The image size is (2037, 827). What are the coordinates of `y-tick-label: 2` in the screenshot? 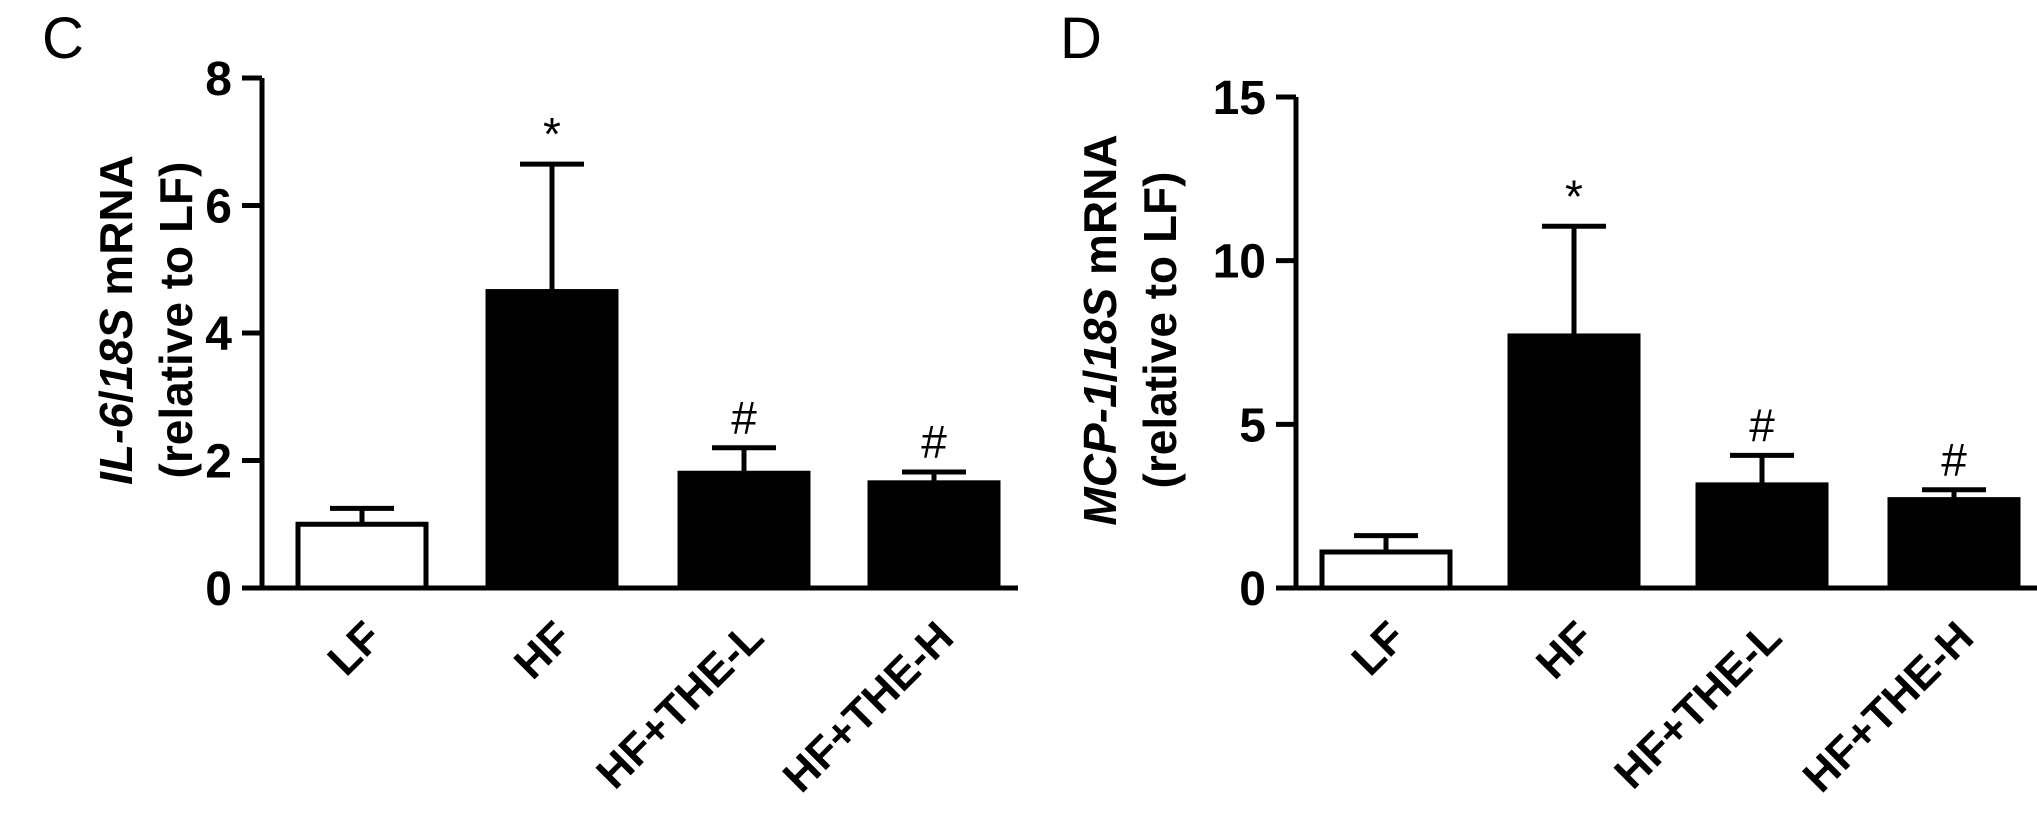 It's located at (218, 462).